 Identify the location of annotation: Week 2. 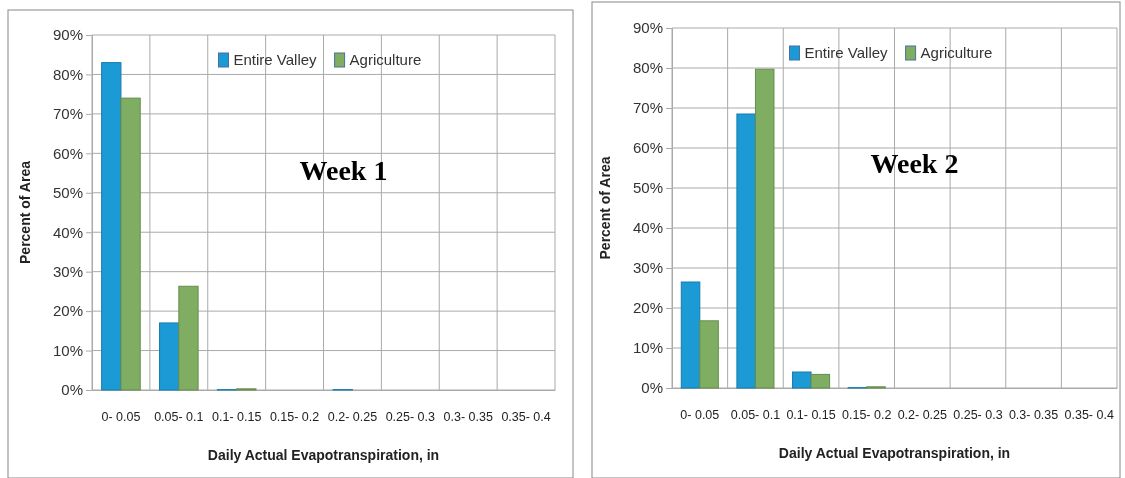
(914, 163).